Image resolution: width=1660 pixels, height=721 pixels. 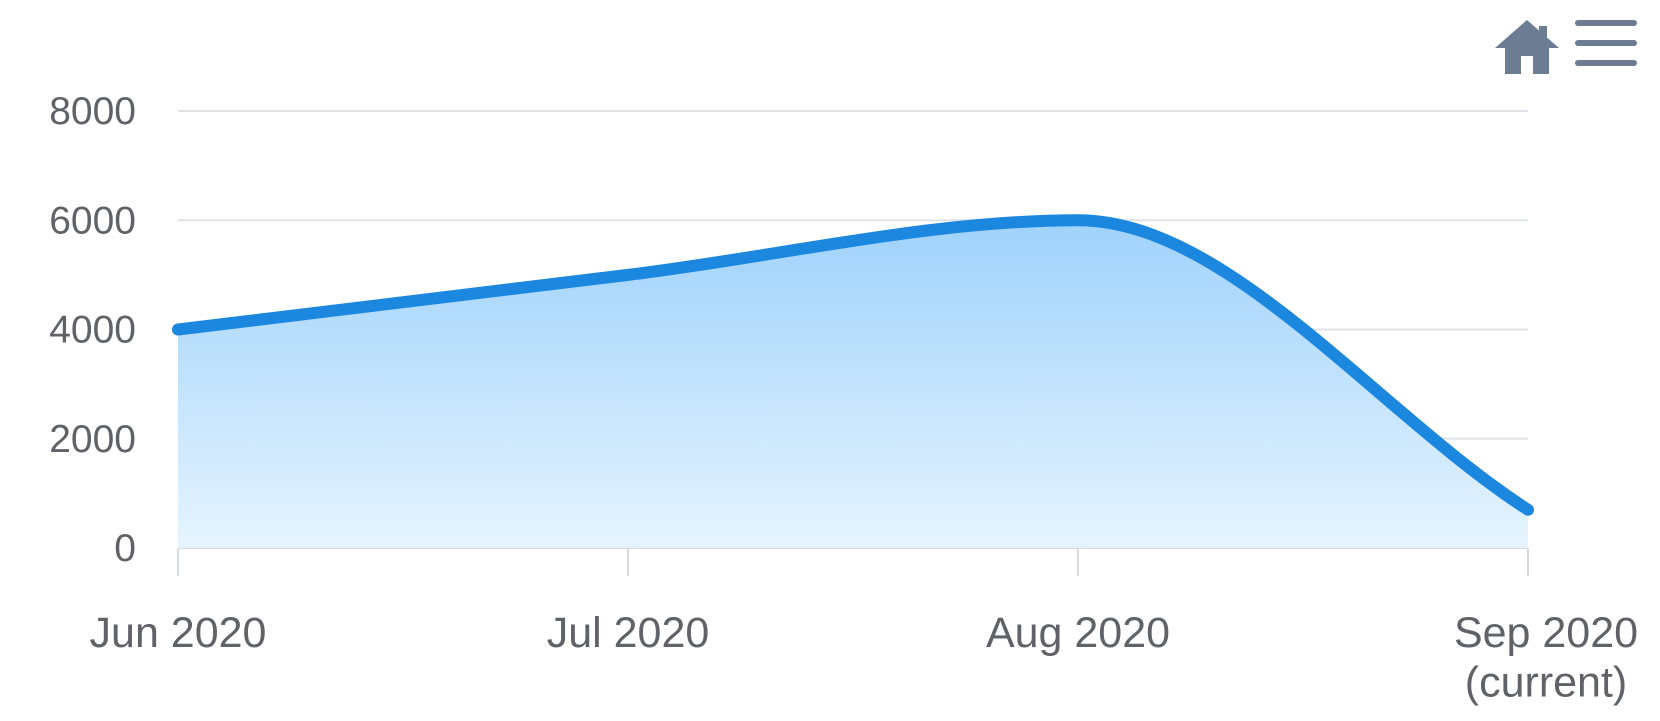 I want to click on y-tick-label: 2000, so click(x=92, y=439).